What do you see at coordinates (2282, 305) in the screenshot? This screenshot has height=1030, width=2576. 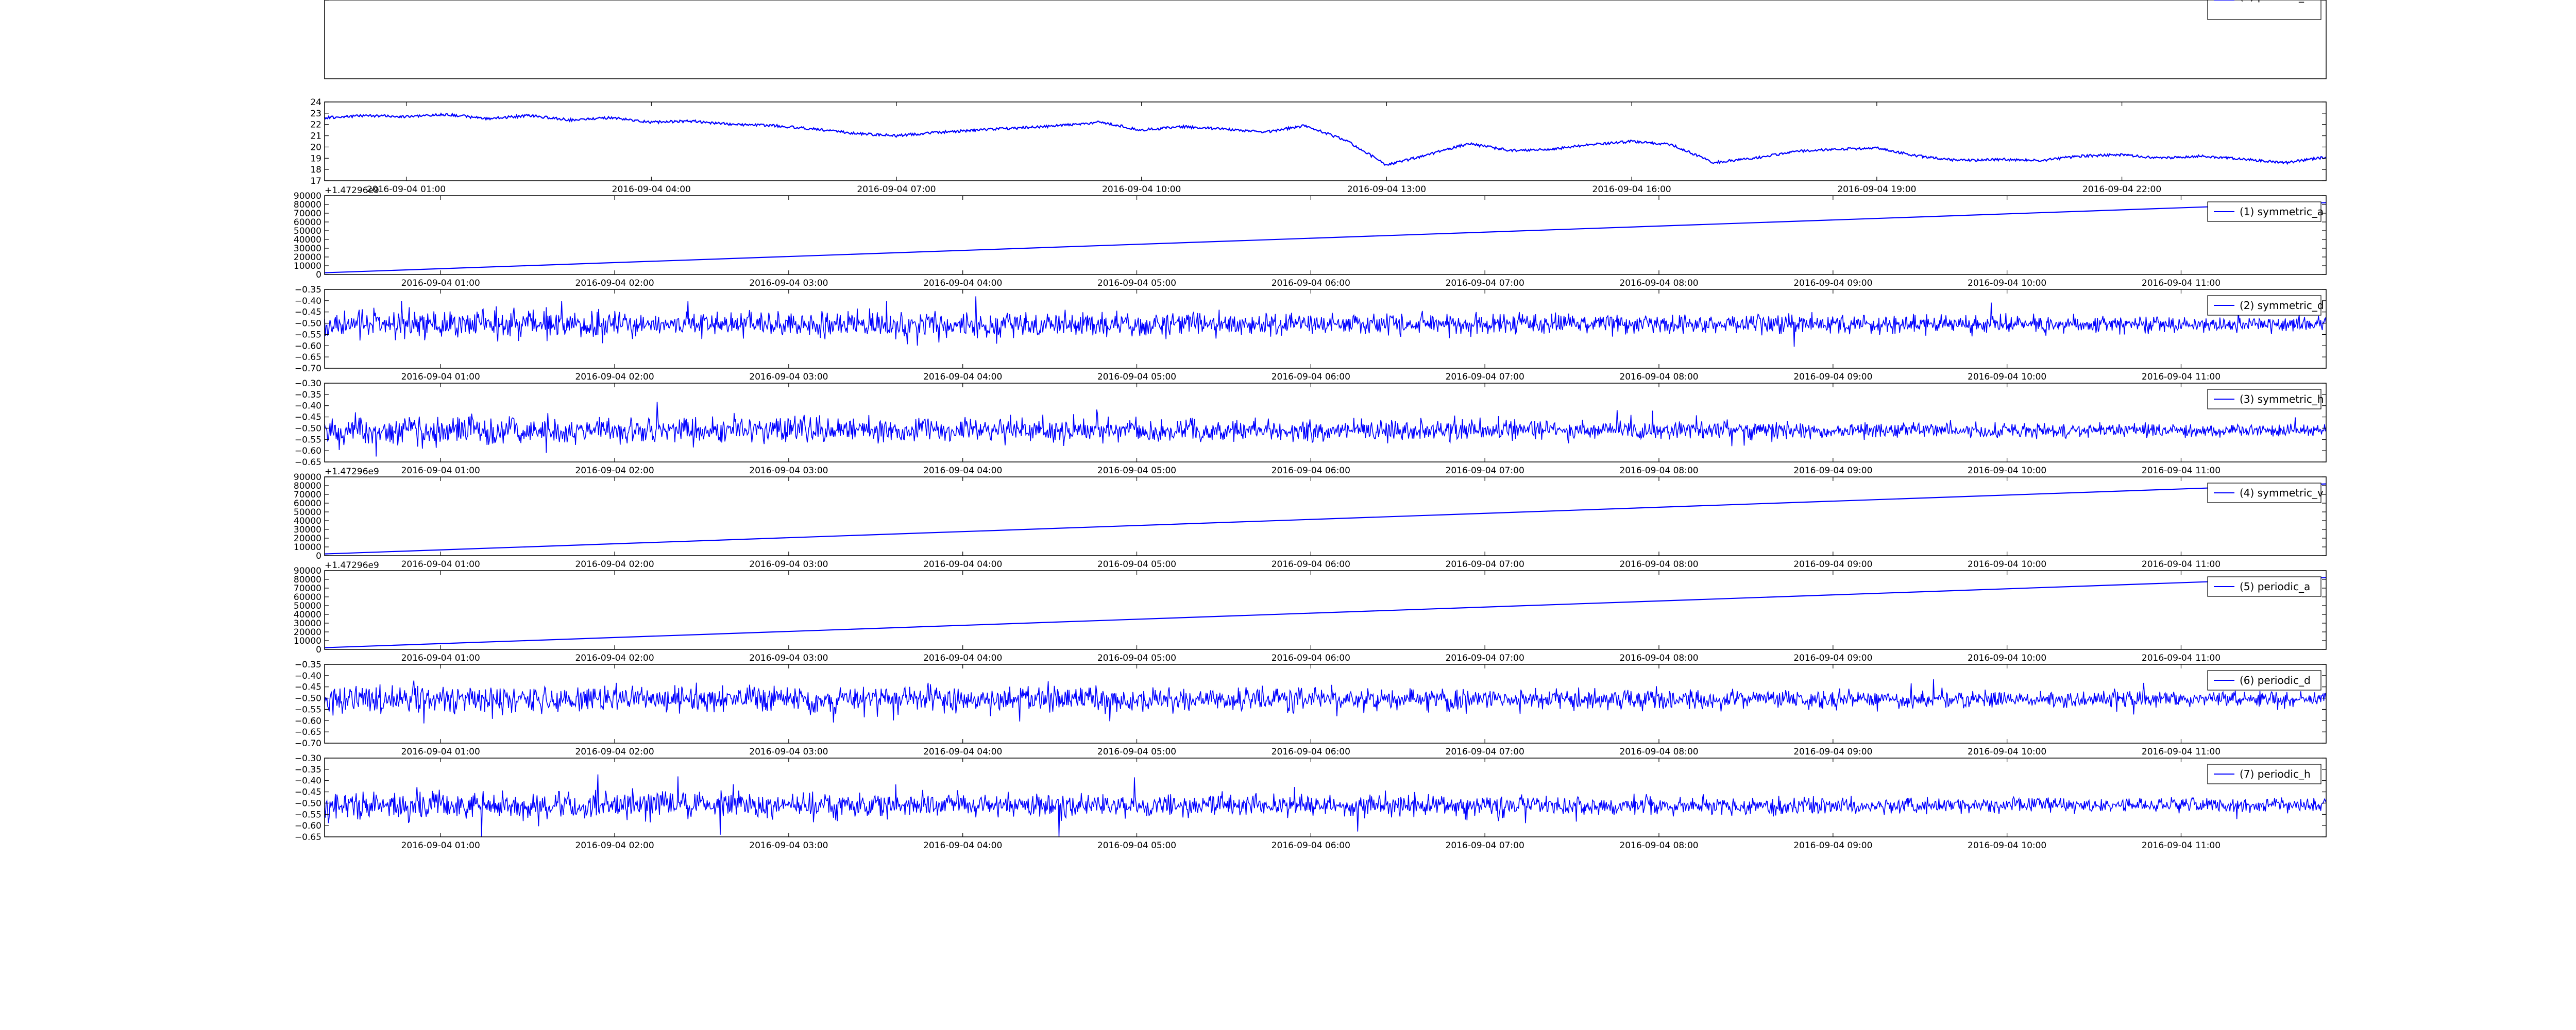 I see `legend-label: (2) symmetric_d` at bounding box center [2282, 305].